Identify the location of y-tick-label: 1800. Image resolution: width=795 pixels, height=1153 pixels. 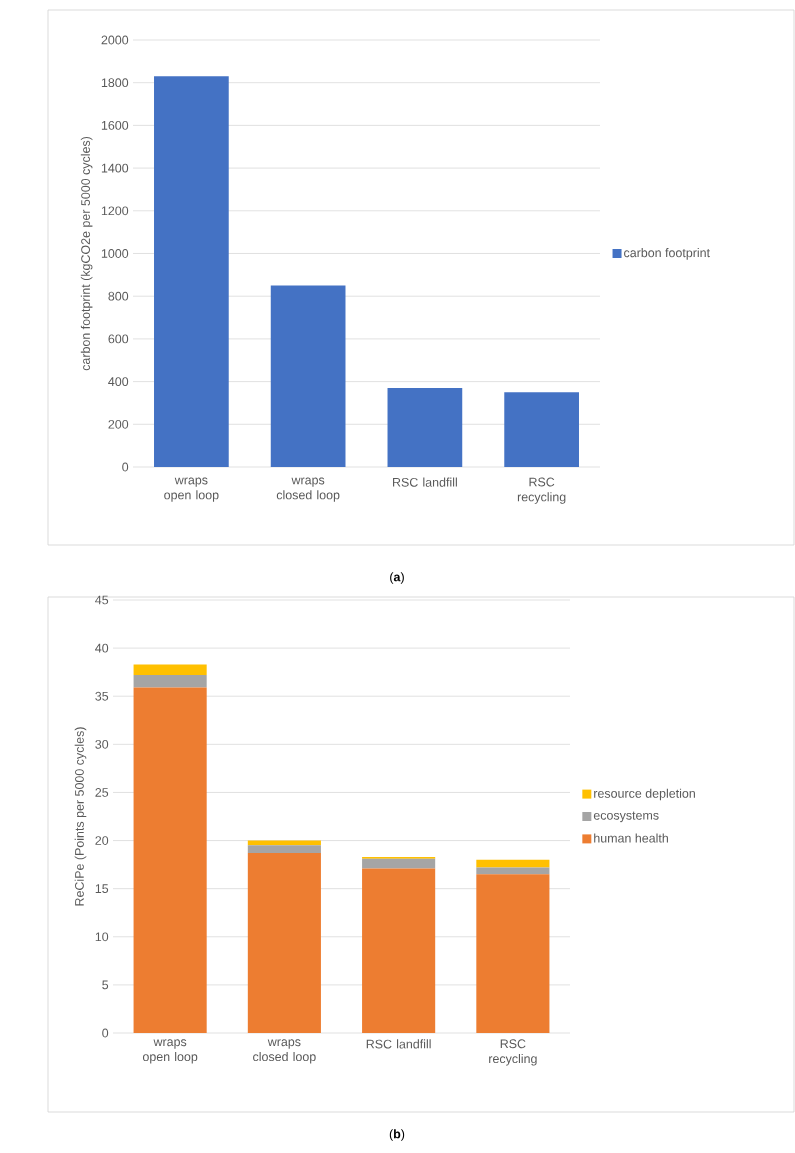
(115, 83).